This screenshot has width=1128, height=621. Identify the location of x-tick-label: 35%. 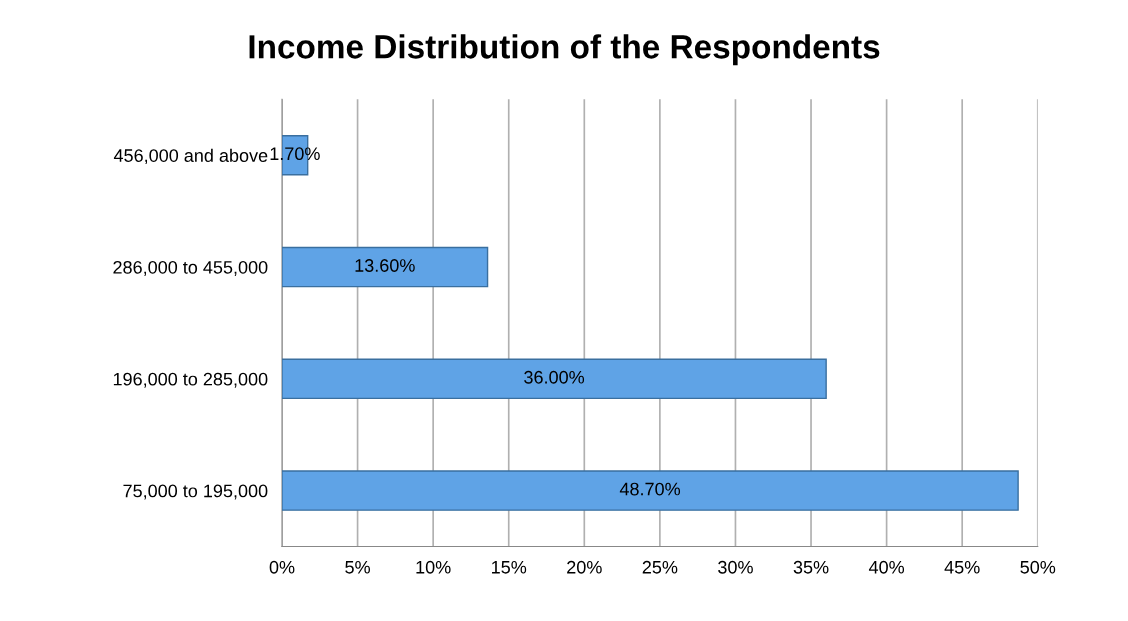
(811, 567).